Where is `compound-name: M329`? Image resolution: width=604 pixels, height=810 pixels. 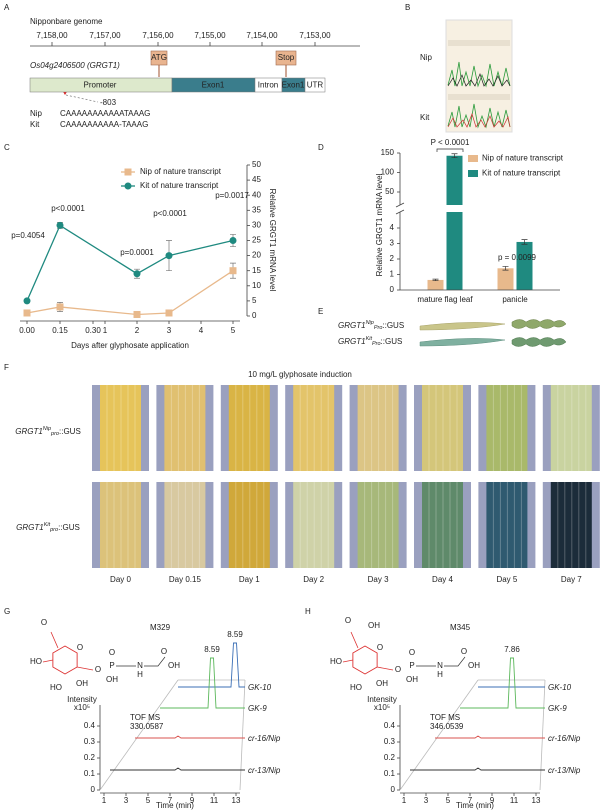 compound-name: M329 is located at coordinates (160, 627).